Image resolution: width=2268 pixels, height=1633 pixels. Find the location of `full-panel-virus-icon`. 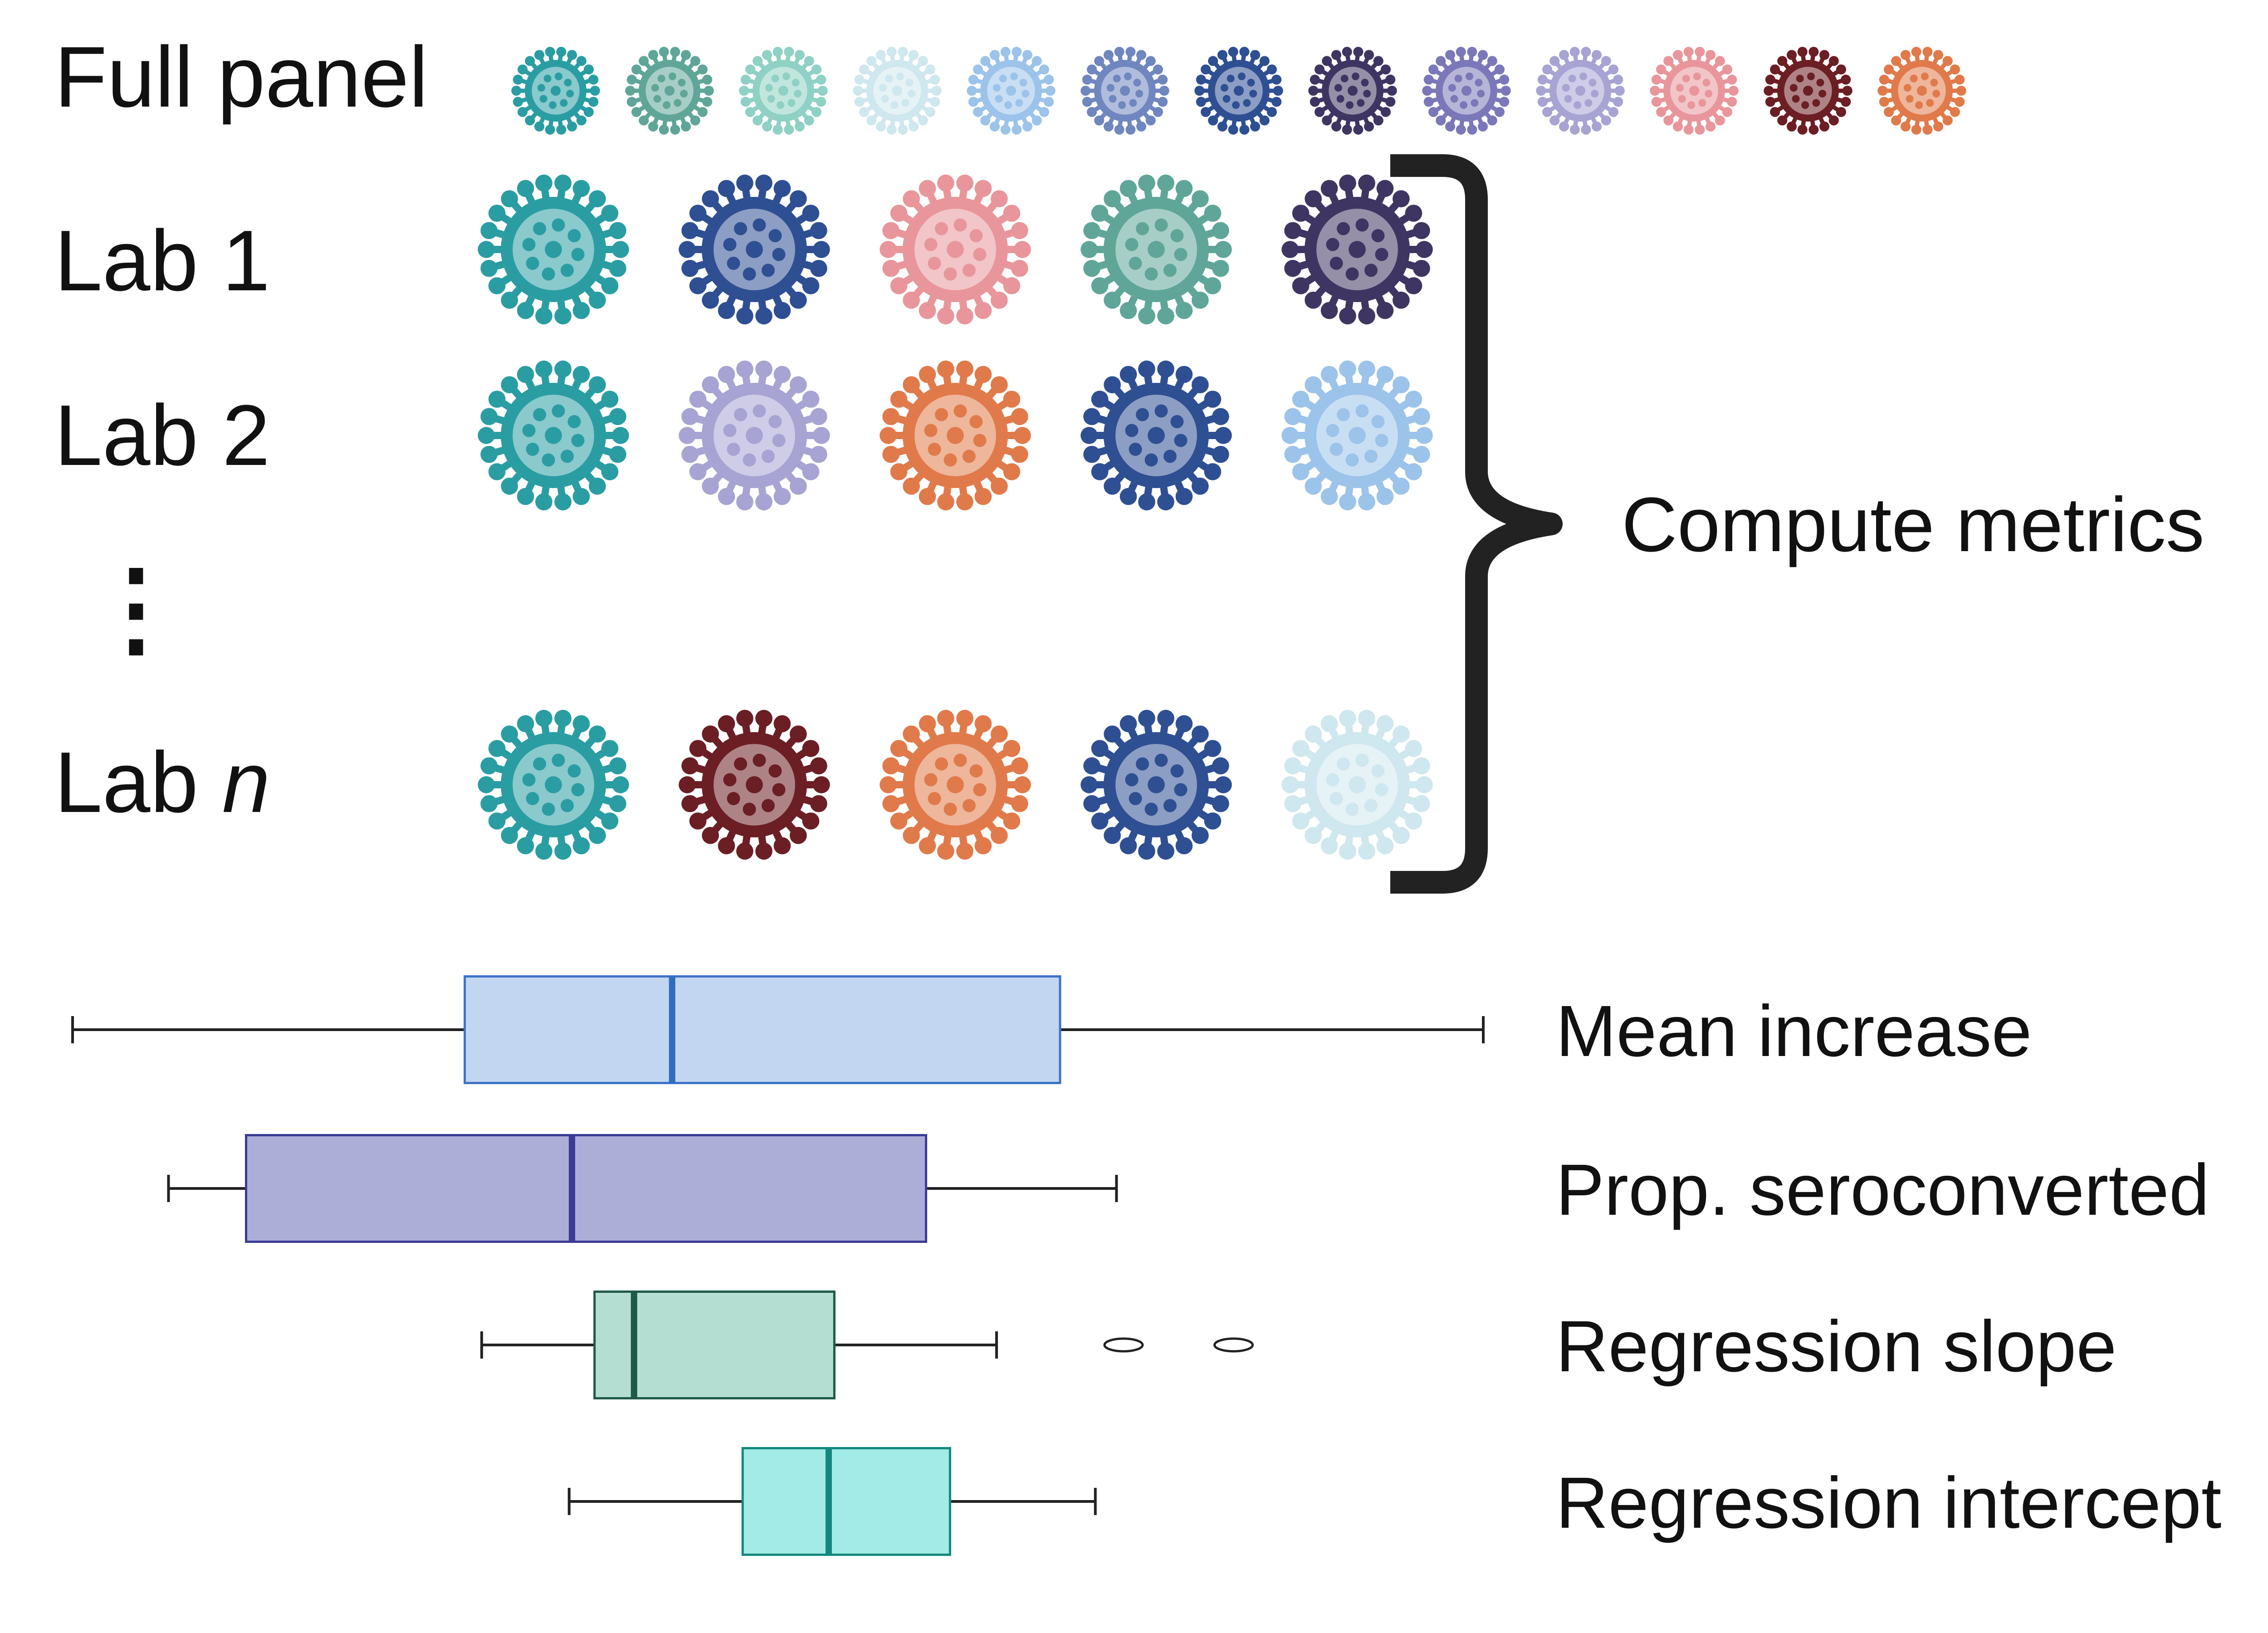

full-panel-virus-icon is located at coordinates (1125, 91).